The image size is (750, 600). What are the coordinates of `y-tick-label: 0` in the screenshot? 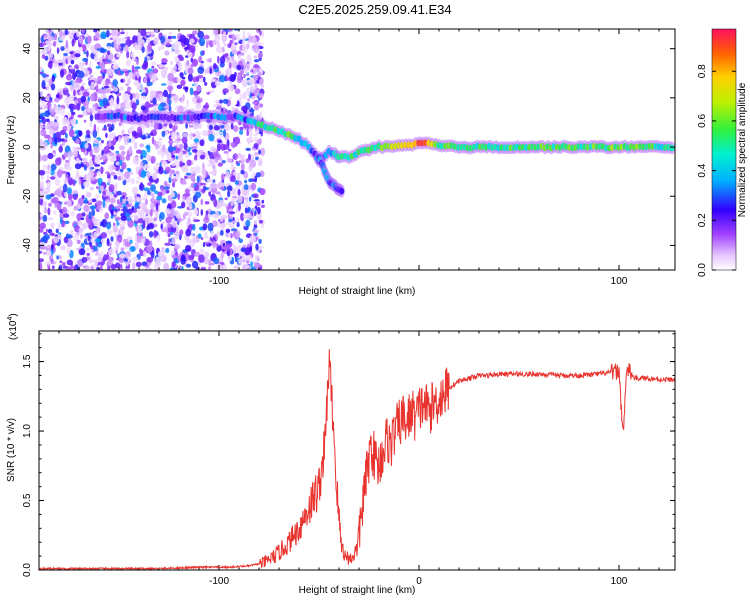 It's located at (27, 147).